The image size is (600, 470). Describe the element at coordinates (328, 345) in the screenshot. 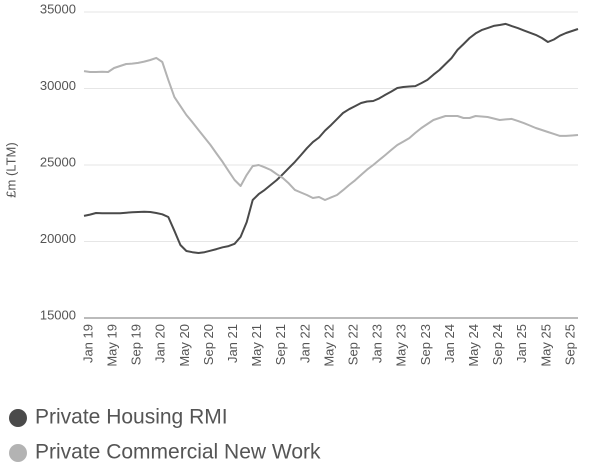

I see `x-tick-label: May 22` at that location.